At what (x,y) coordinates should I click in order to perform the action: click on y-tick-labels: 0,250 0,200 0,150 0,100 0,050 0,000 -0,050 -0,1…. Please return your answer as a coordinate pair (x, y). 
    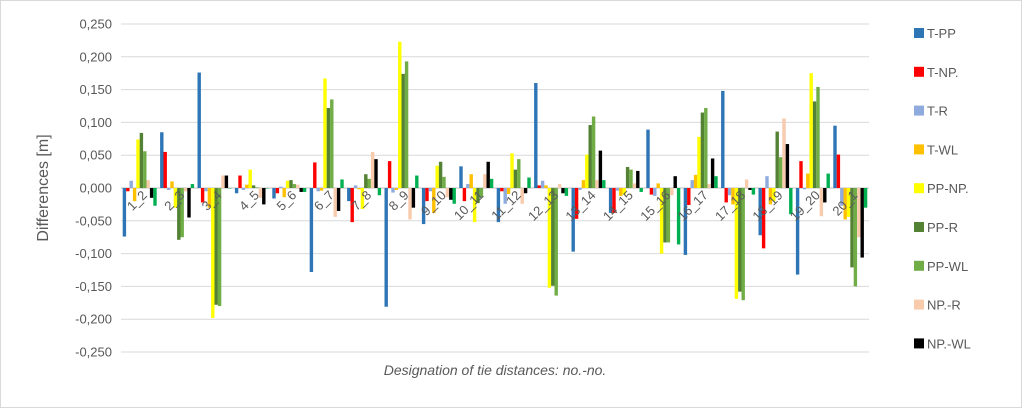
    Looking at the image, I should click on (93, 188).